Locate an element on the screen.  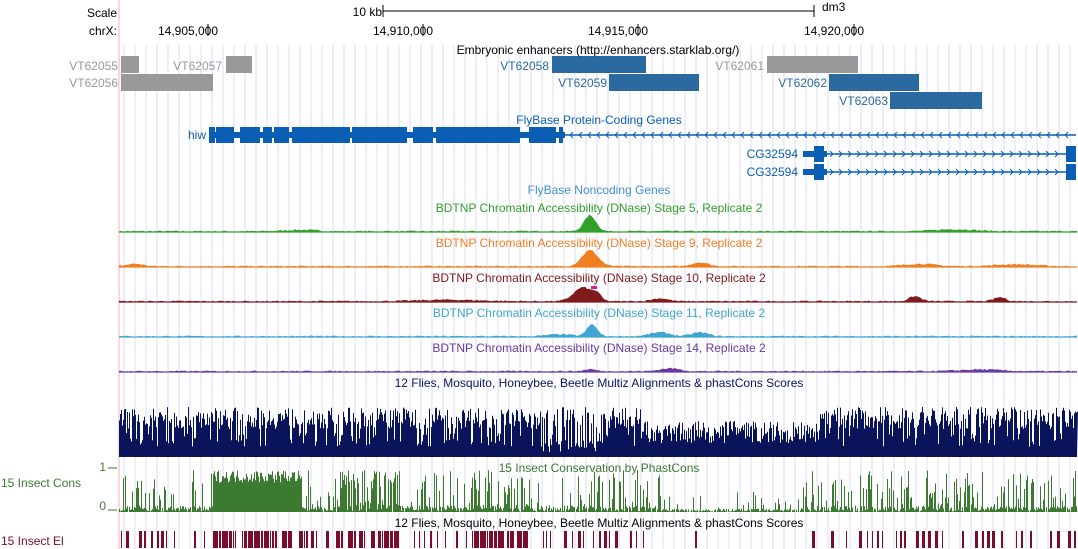
elements-side-label: 15 Insect El is located at coordinates (32, 541).